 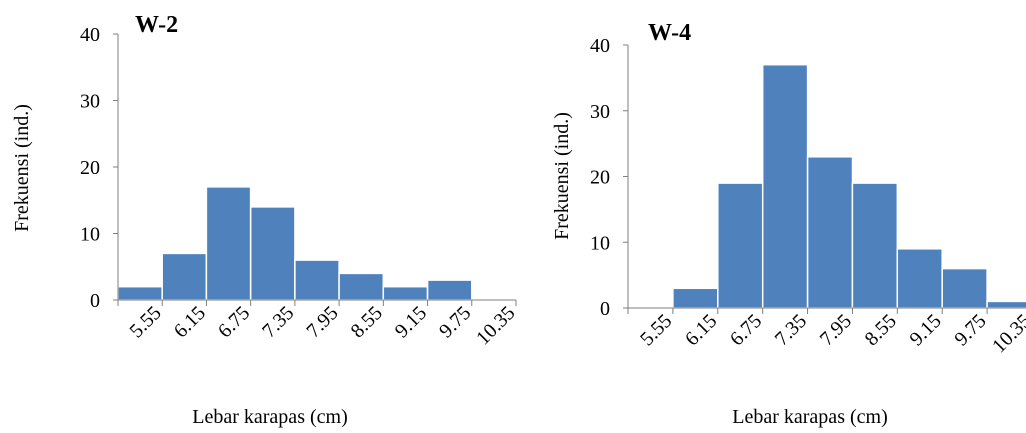 I want to click on chart-title: W-4, so click(x=669, y=33).